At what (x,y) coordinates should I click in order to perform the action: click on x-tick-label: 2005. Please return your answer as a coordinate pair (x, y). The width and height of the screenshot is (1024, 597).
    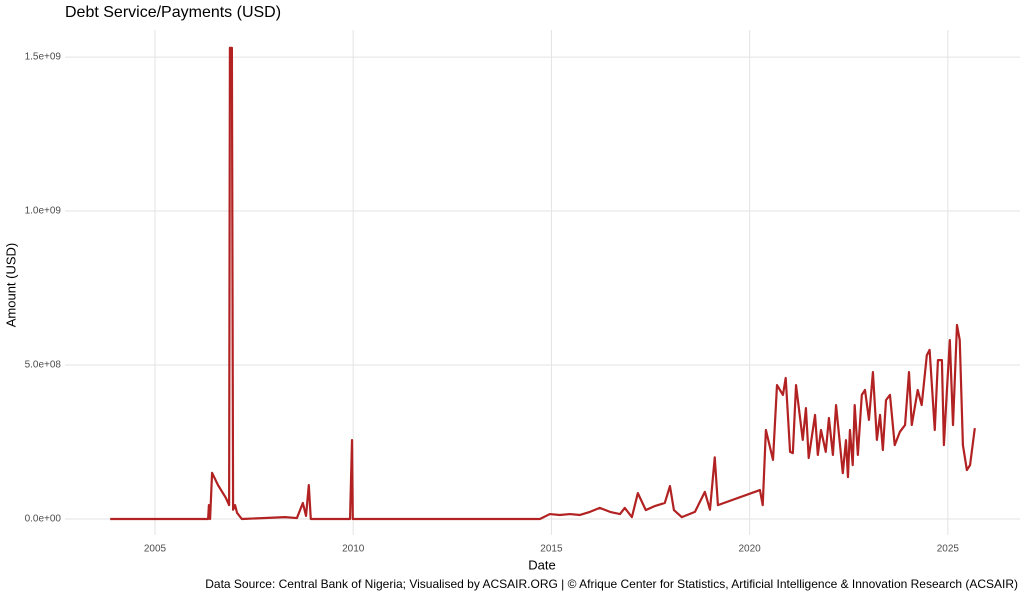
    Looking at the image, I should click on (155, 549).